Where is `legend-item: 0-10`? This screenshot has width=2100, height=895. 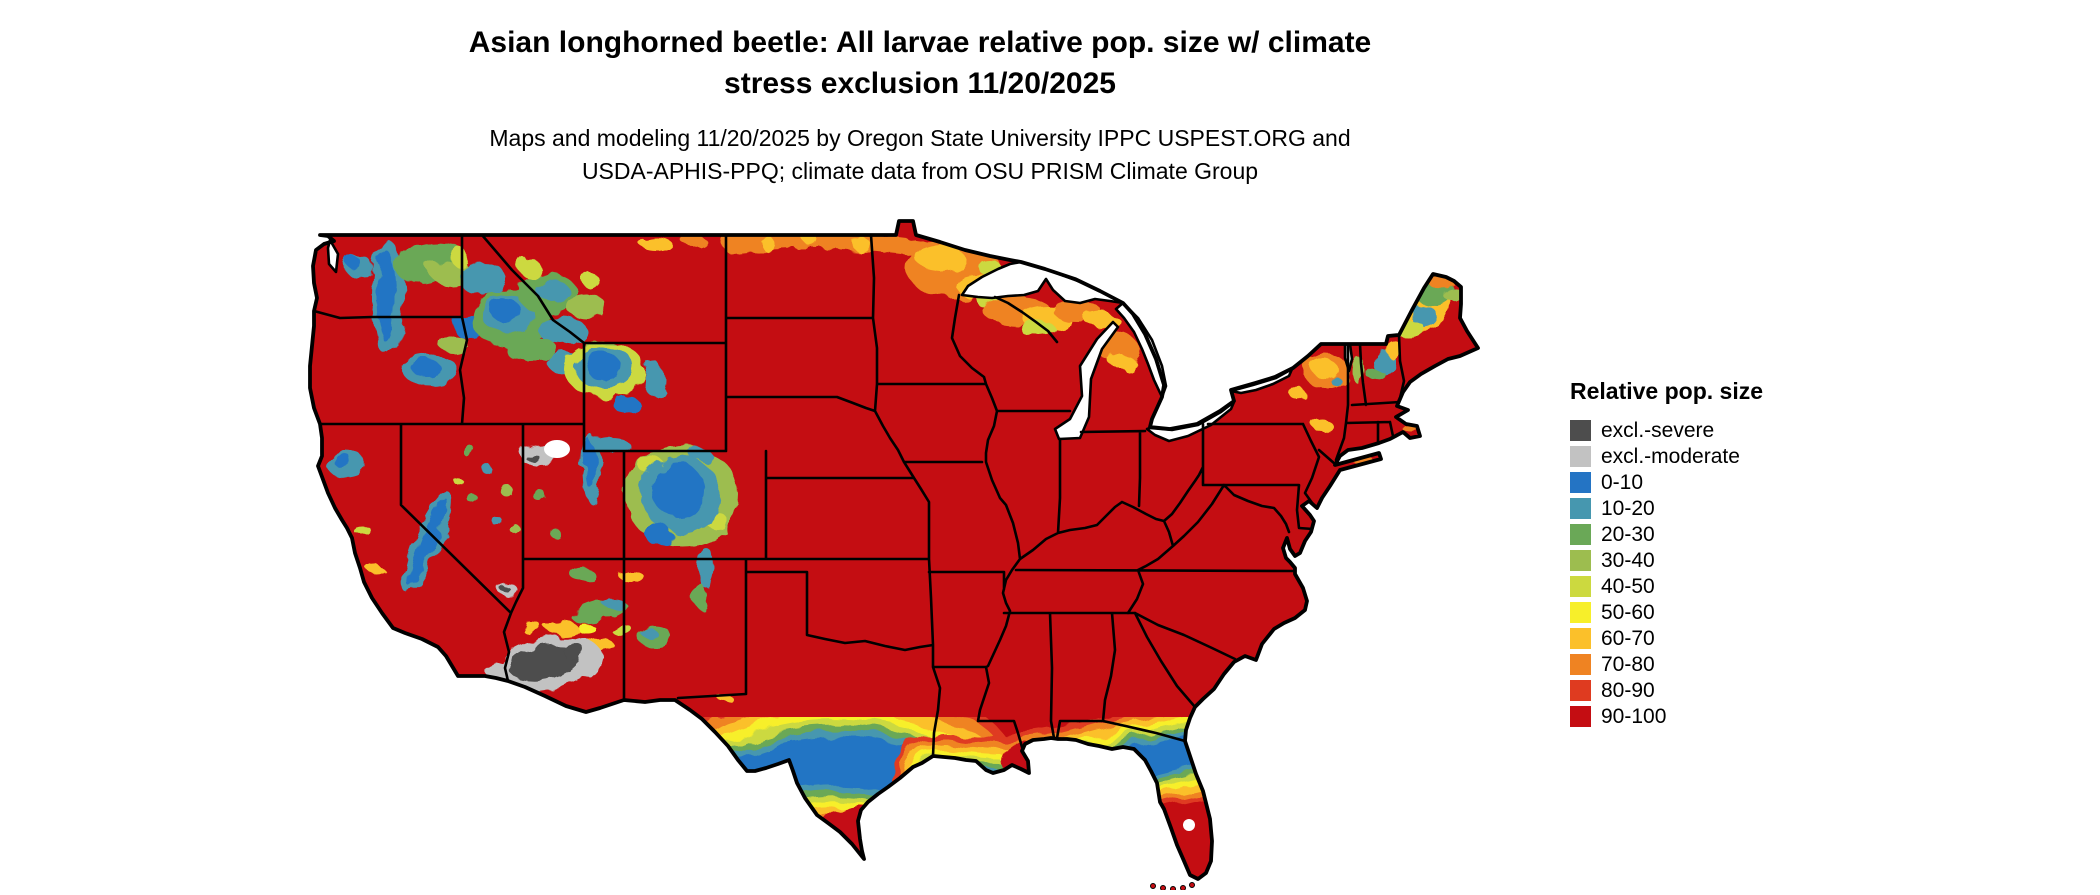
legend-item: 0-10 is located at coordinates (1666, 482).